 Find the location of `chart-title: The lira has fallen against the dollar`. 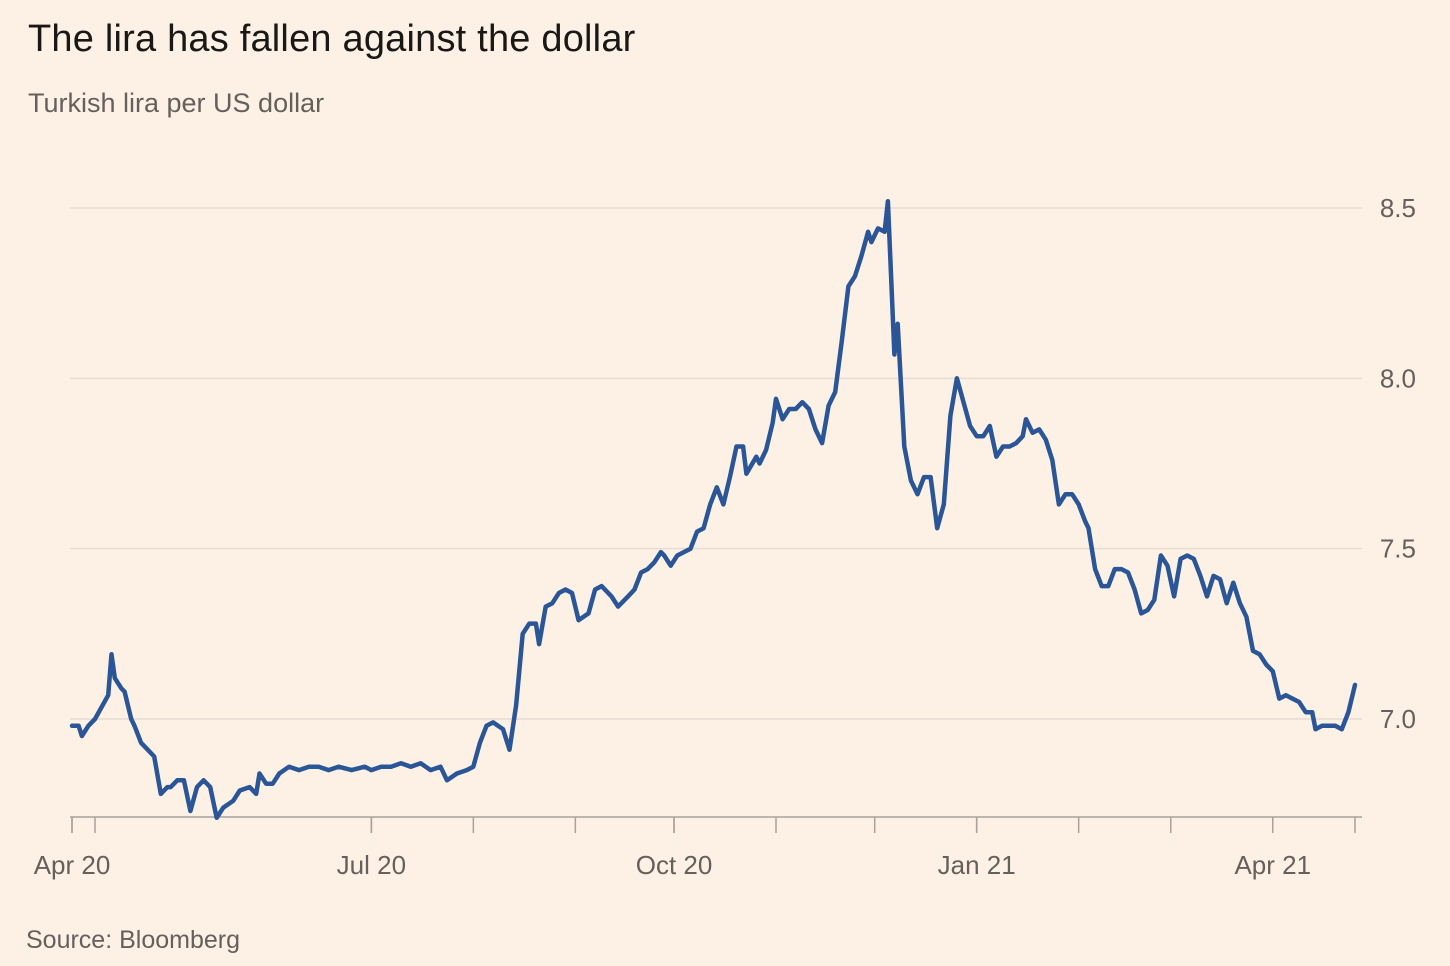

chart-title: The lira has fallen against the dollar is located at coordinates (332, 39).